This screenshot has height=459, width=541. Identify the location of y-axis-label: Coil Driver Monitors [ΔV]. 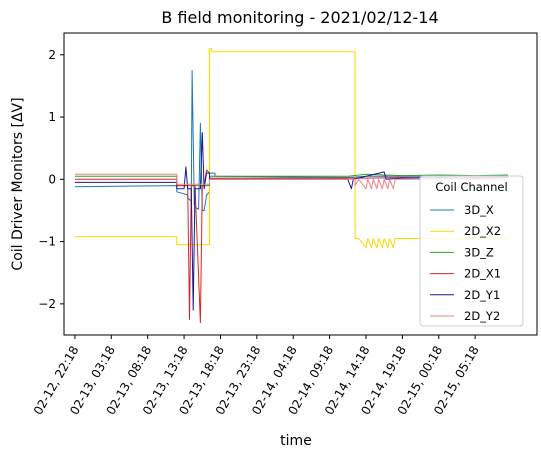
(18, 183).